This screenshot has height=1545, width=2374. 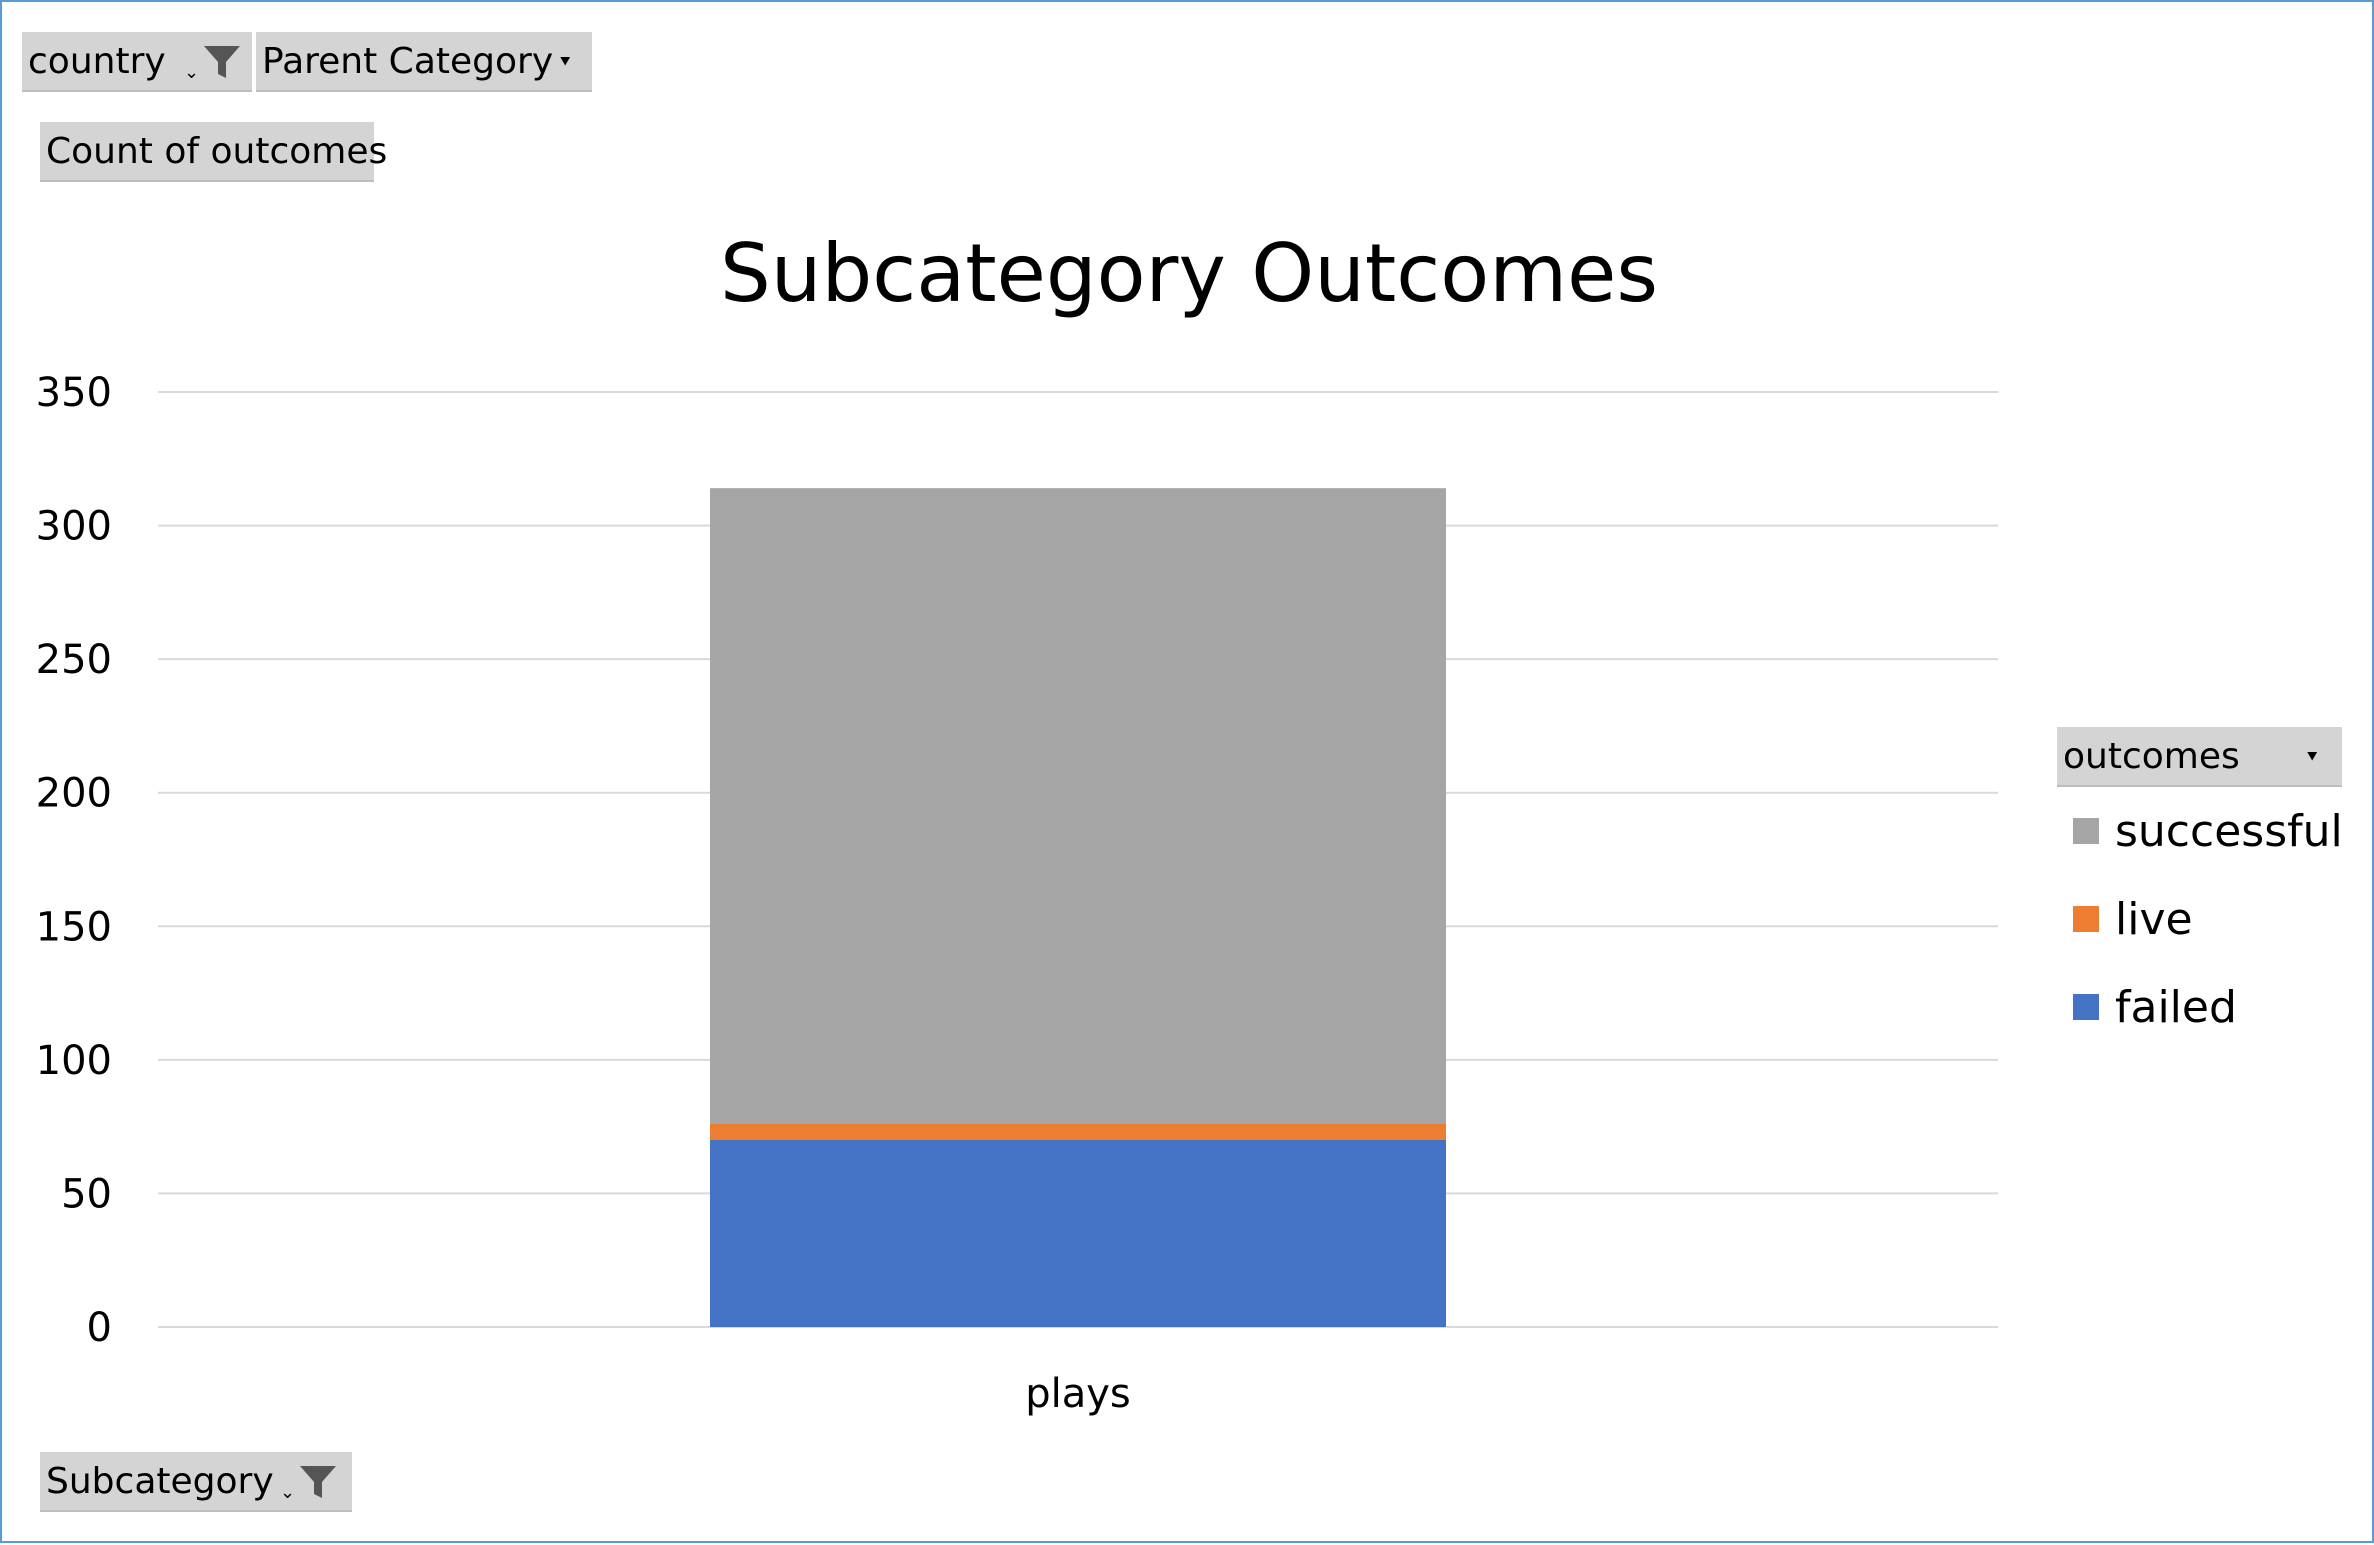 I want to click on legend-item-live: live, so click(x=2133, y=920).